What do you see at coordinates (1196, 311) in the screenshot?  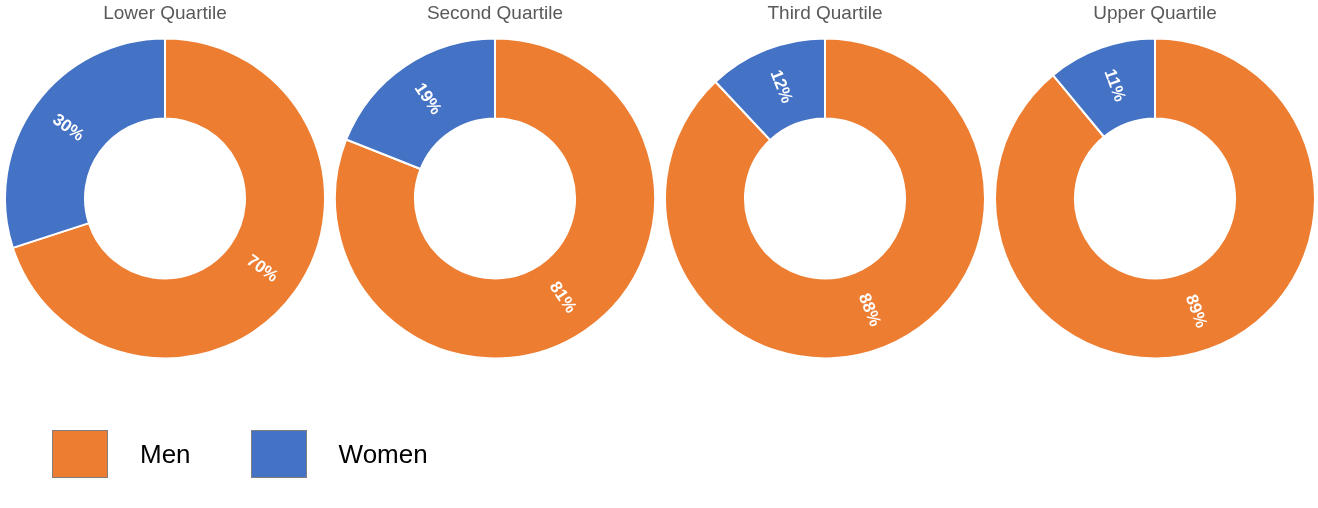 I see `data-label: 89%` at bounding box center [1196, 311].